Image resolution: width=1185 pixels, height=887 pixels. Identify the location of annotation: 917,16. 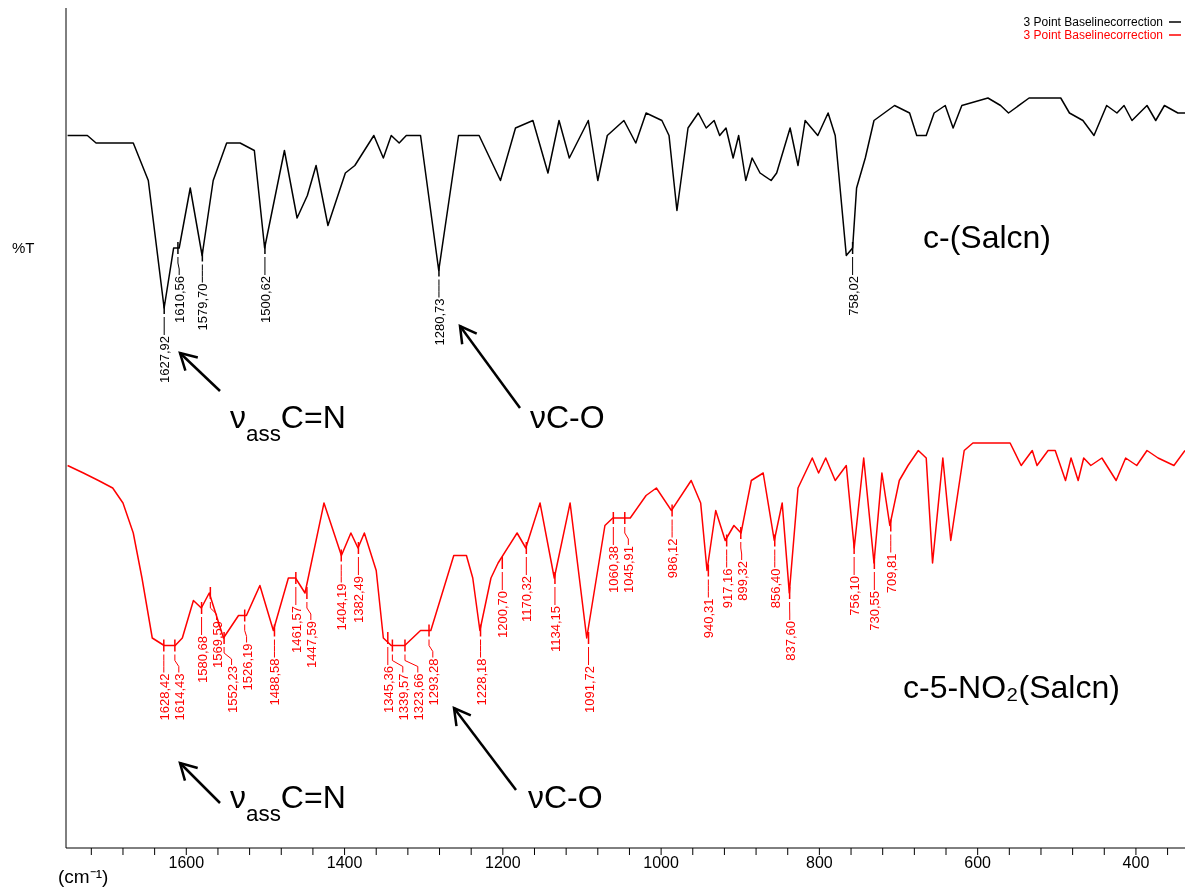
(727, 588).